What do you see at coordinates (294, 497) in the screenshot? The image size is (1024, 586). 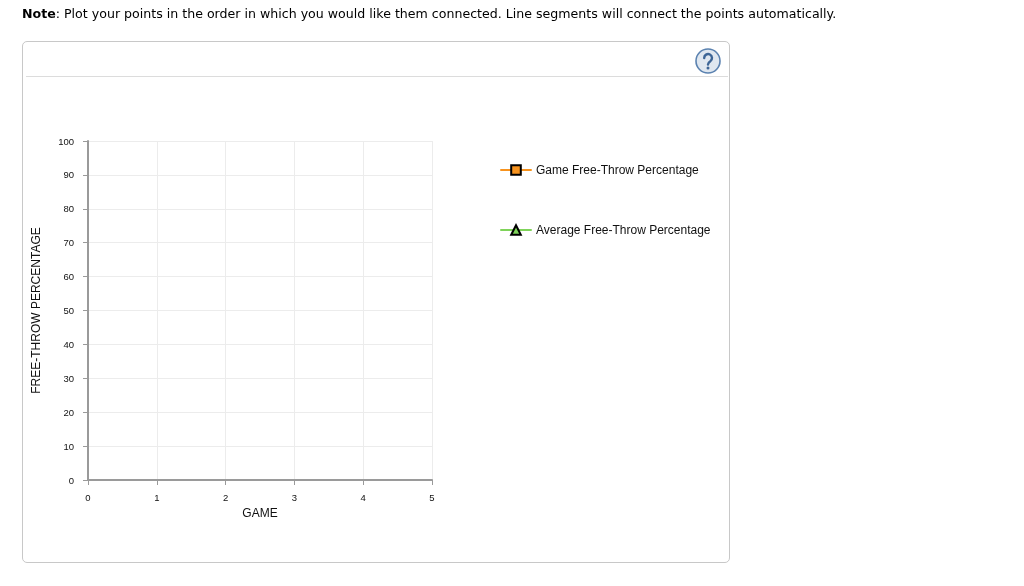 I see `x-tick-label: 3` at bounding box center [294, 497].